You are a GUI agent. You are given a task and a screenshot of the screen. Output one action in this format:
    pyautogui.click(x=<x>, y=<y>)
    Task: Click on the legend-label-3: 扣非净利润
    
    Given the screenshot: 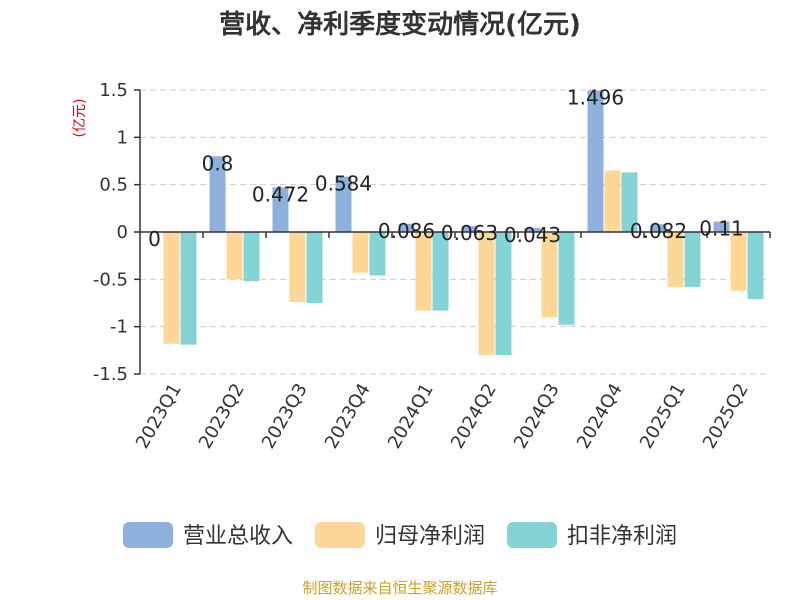 What is the action you would take?
    pyautogui.click(x=622, y=536)
    